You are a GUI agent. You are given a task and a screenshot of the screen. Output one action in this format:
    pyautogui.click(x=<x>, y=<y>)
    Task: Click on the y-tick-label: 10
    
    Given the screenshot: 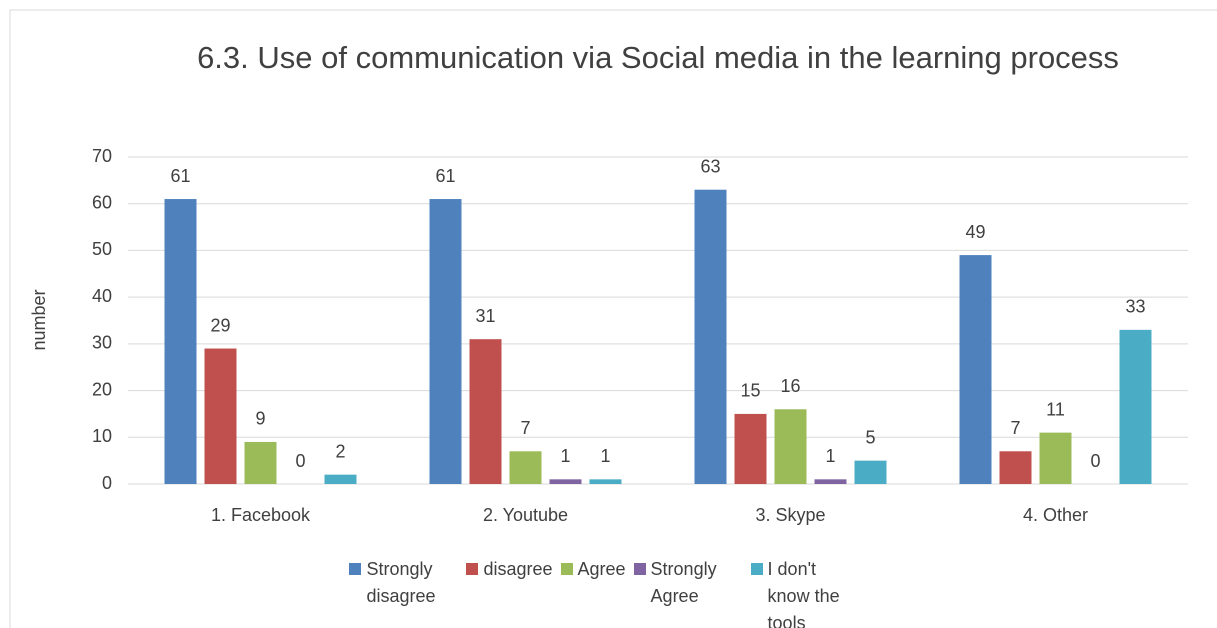 What is the action you would take?
    pyautogui.click(x=102, y=436)
    